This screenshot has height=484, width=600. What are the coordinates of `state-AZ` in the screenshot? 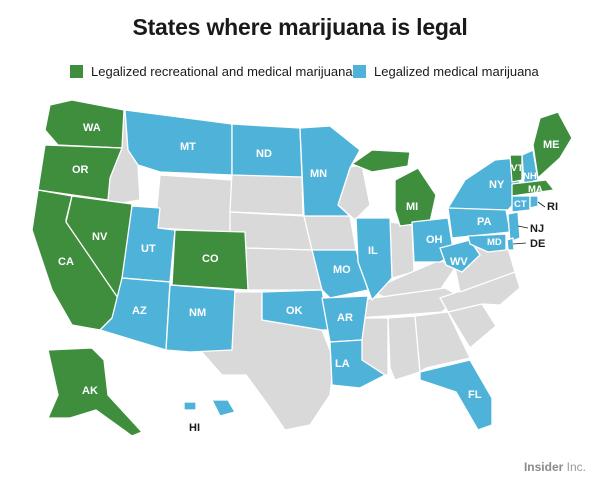 It's located at (135, 314).